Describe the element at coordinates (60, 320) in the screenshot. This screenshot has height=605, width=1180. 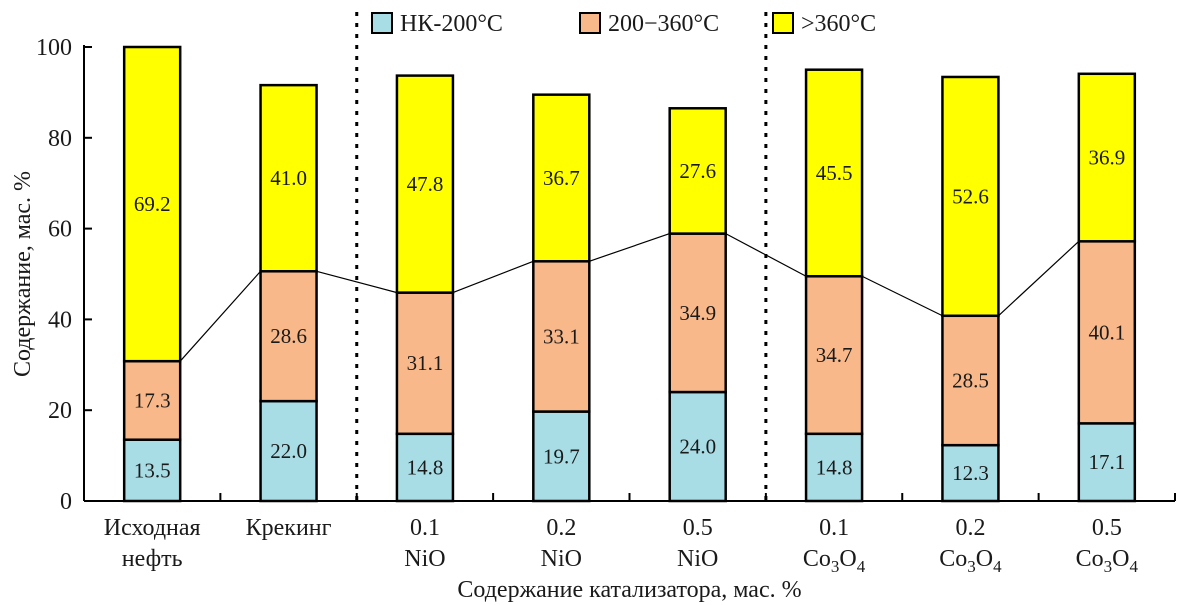
I see `y-tick-label: 40` at that location.